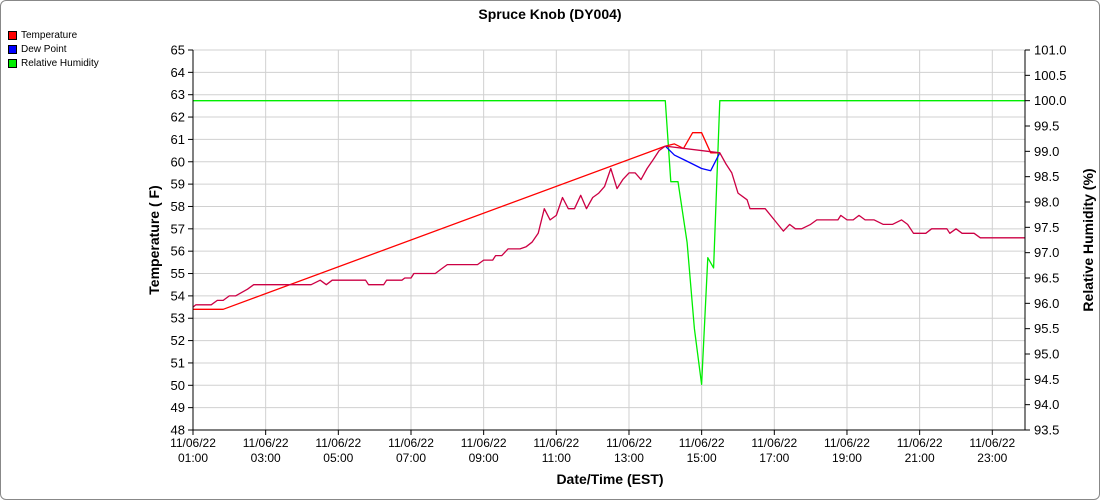 The height and width of the screenshot is (500, 1100). Describe the element at coordinates (49, 35) in the screenshot. I see `legend-label-temperature: Temperature` at that location.